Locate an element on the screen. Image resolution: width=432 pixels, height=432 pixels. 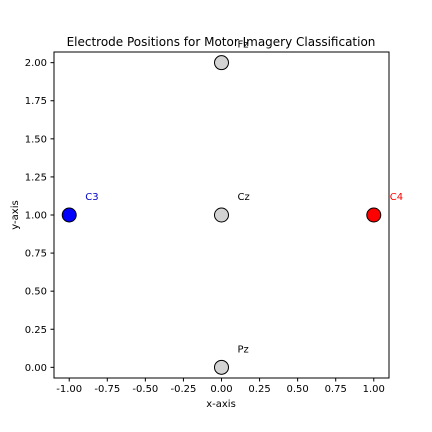
y-tick-label: 1.50 is located at coordinates (36, 139).